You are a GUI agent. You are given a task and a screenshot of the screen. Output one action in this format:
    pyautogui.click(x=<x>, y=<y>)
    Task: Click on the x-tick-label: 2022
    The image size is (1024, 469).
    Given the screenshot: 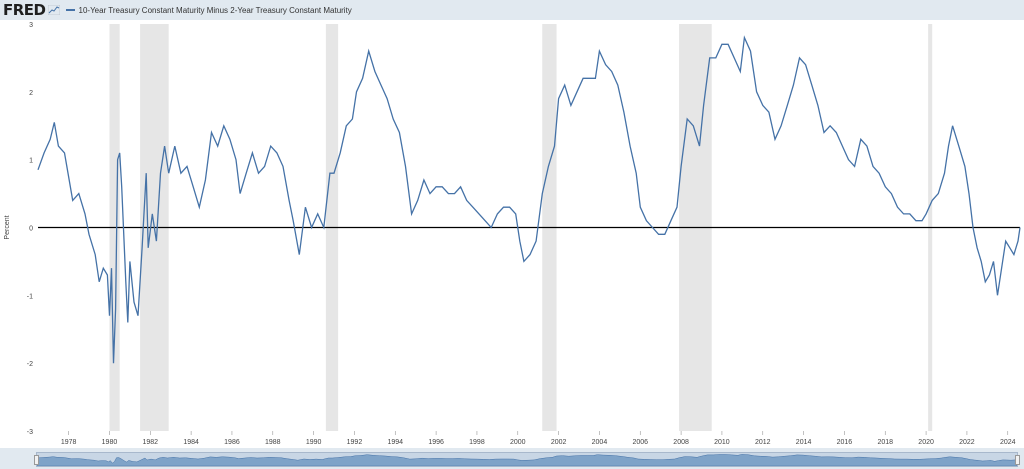 What is the action you would take?
    pyautogui.click(x=967, y=442)
    